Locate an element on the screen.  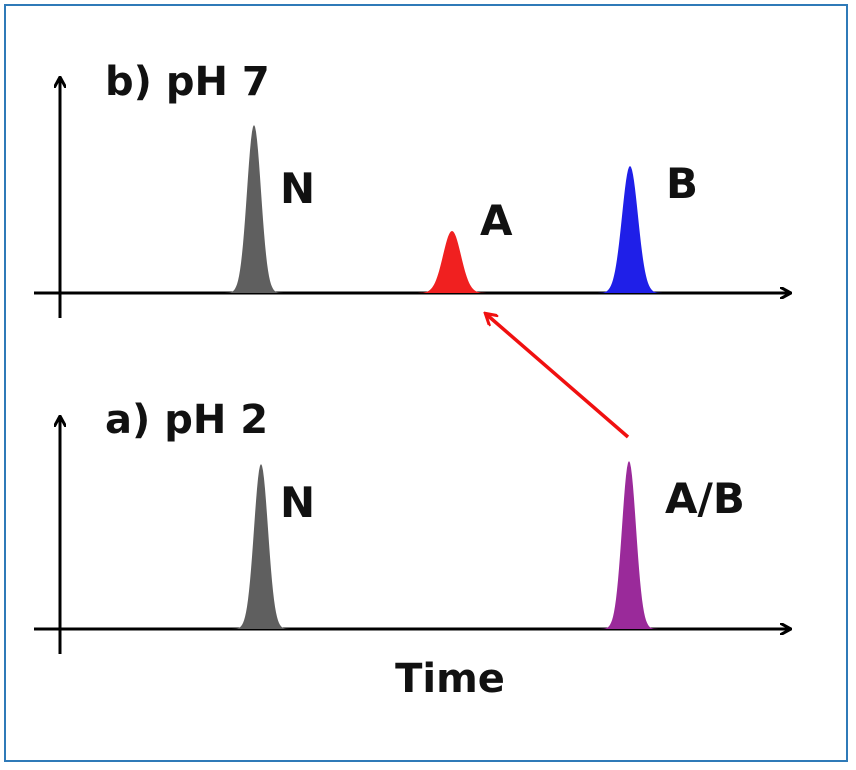
peak-ab-ph2 is located at coordinates (629, 545).